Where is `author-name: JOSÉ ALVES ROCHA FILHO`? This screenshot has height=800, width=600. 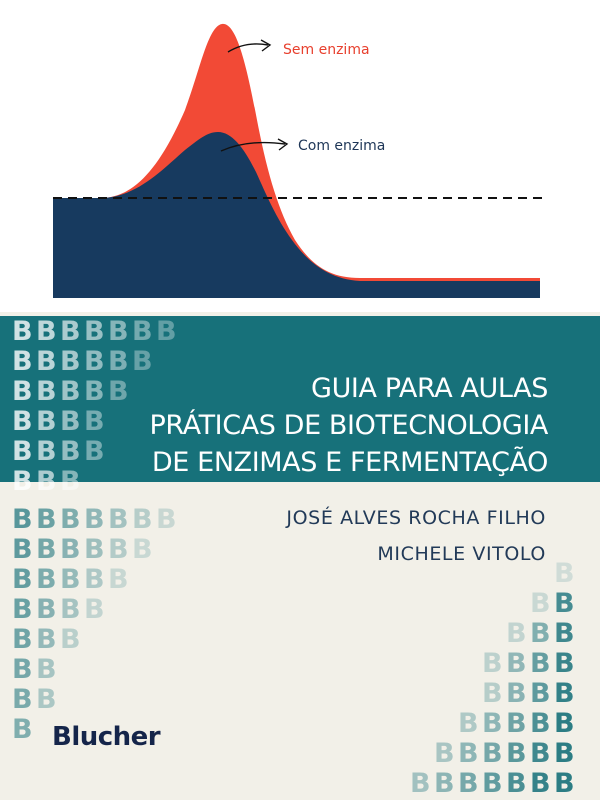 author-name: JOSÉ ALVES ROCHA FILHO is located at coordinates (416, 518).